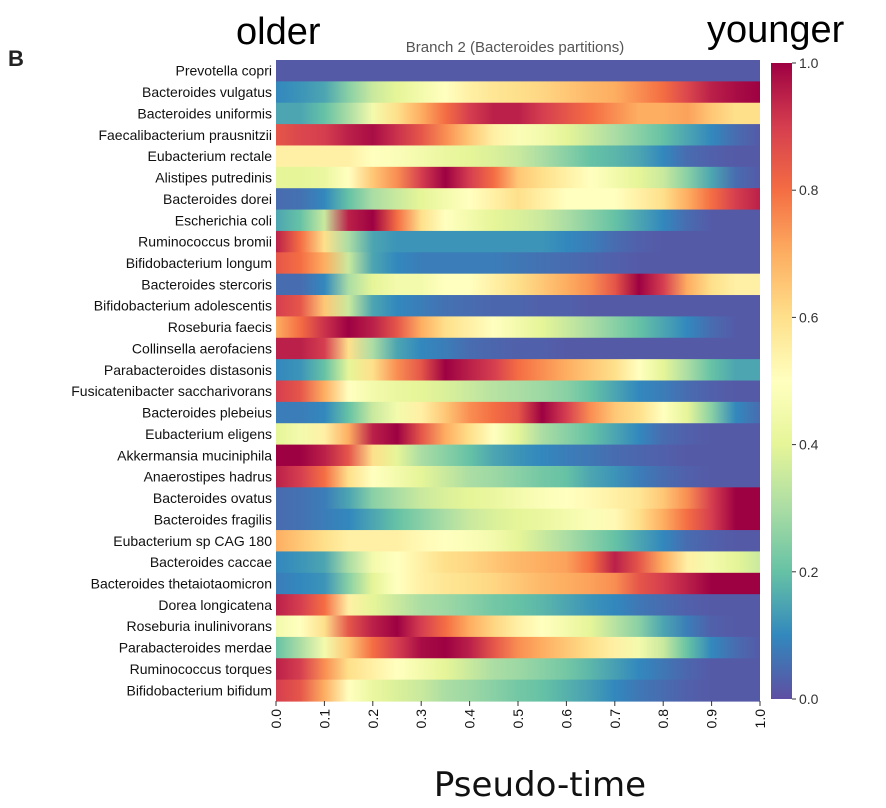  I want to click on row-label: Ruminococcus bromii, so click(205, 242).